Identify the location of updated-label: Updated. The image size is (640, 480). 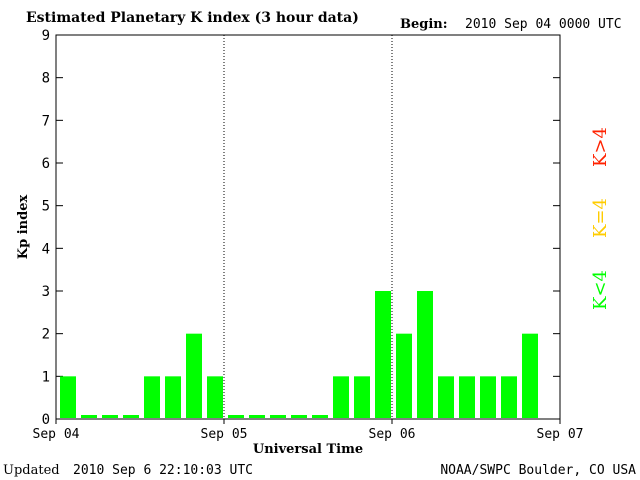
(31, 470).